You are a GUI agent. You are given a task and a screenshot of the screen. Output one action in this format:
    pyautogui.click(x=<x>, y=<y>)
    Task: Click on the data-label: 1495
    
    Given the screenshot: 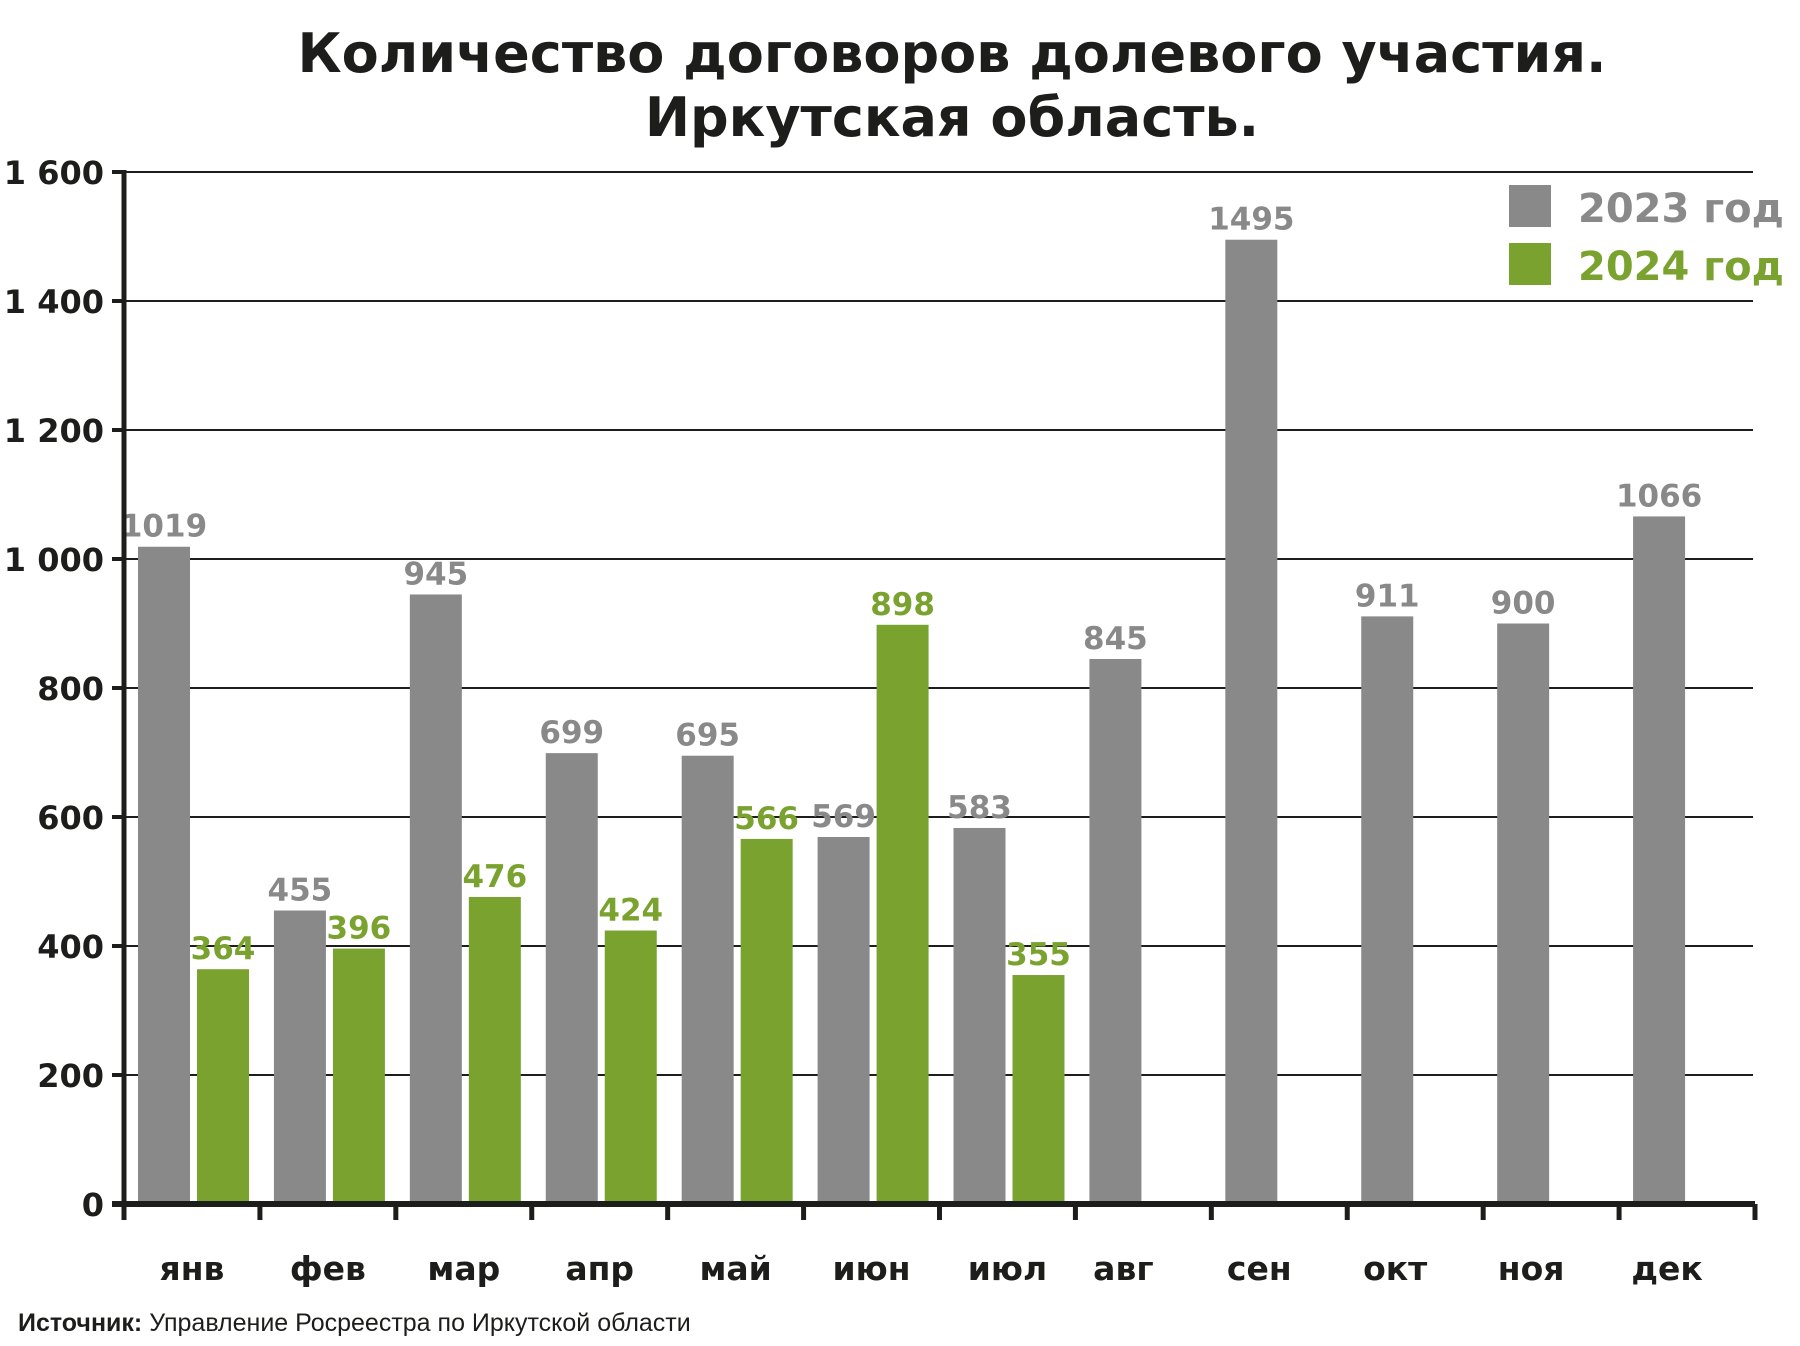 What is the action you would take?
    pyautogui.click(x=1251, y=220)
    